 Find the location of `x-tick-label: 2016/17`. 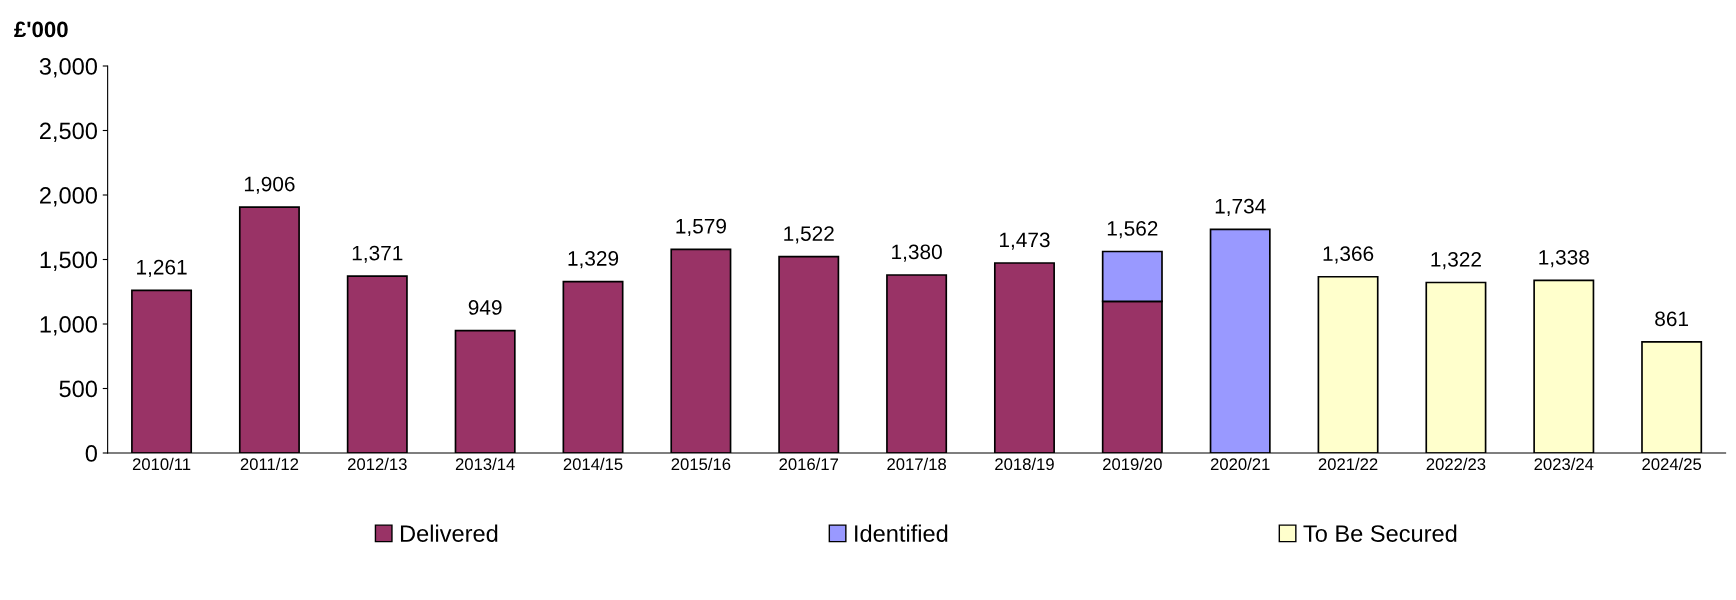

x-tick-label: 2016/17 is located at coordinates (809, 464).